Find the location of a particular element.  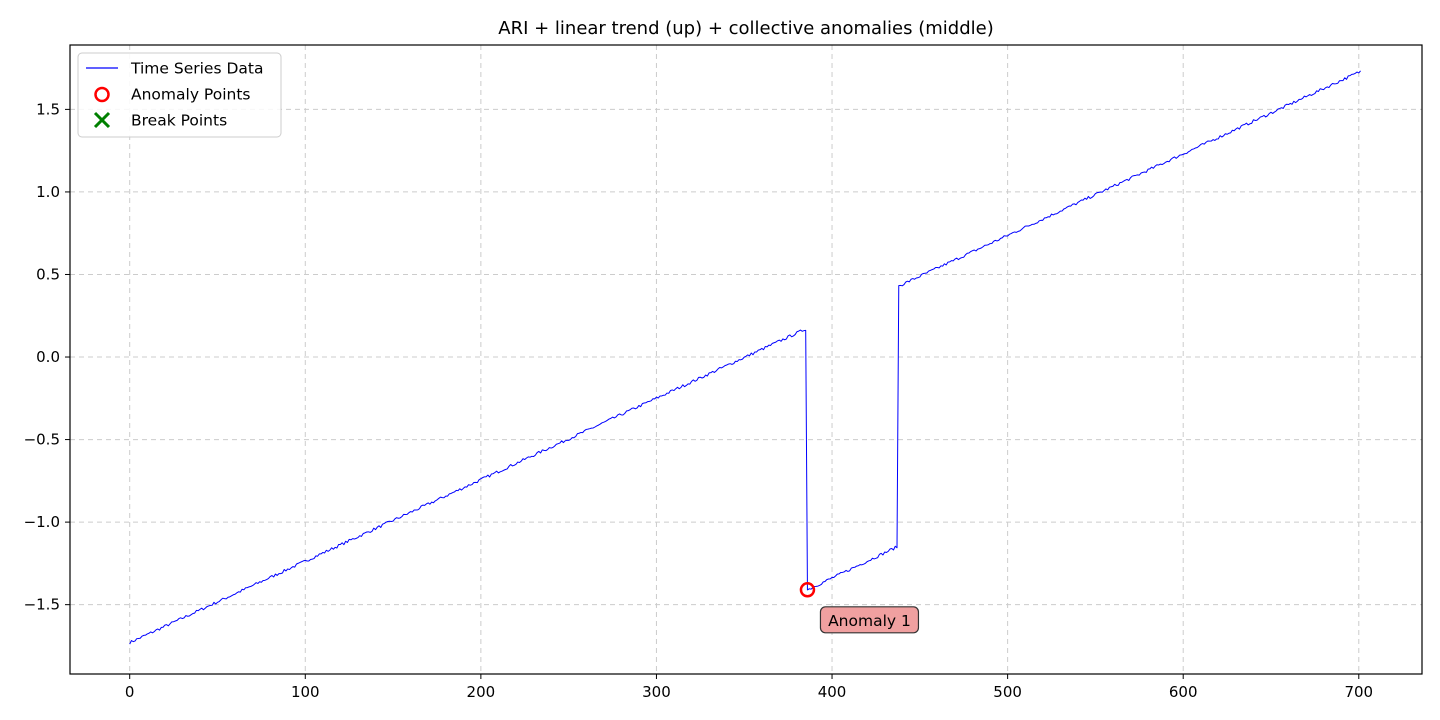

annotation-layer: Anomaly 1 is located at coordinates (869, 620).